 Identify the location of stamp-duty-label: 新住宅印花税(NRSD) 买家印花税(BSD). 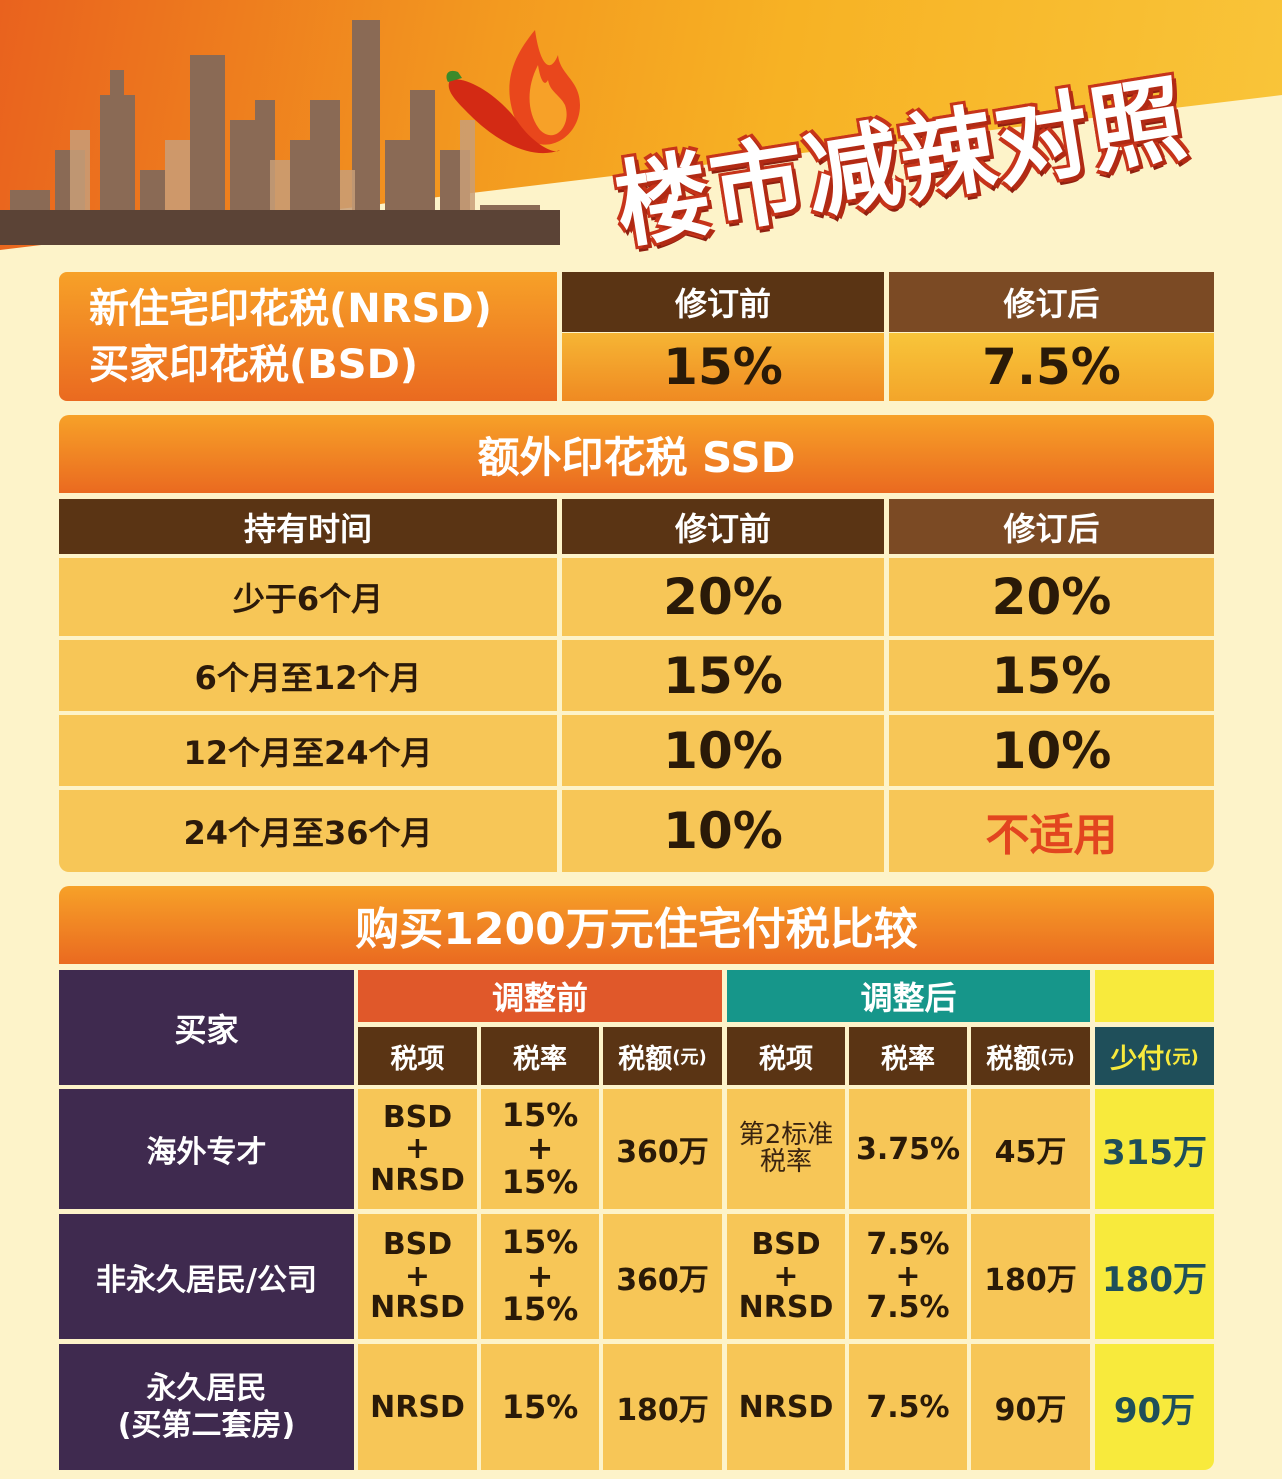
(308, 336).